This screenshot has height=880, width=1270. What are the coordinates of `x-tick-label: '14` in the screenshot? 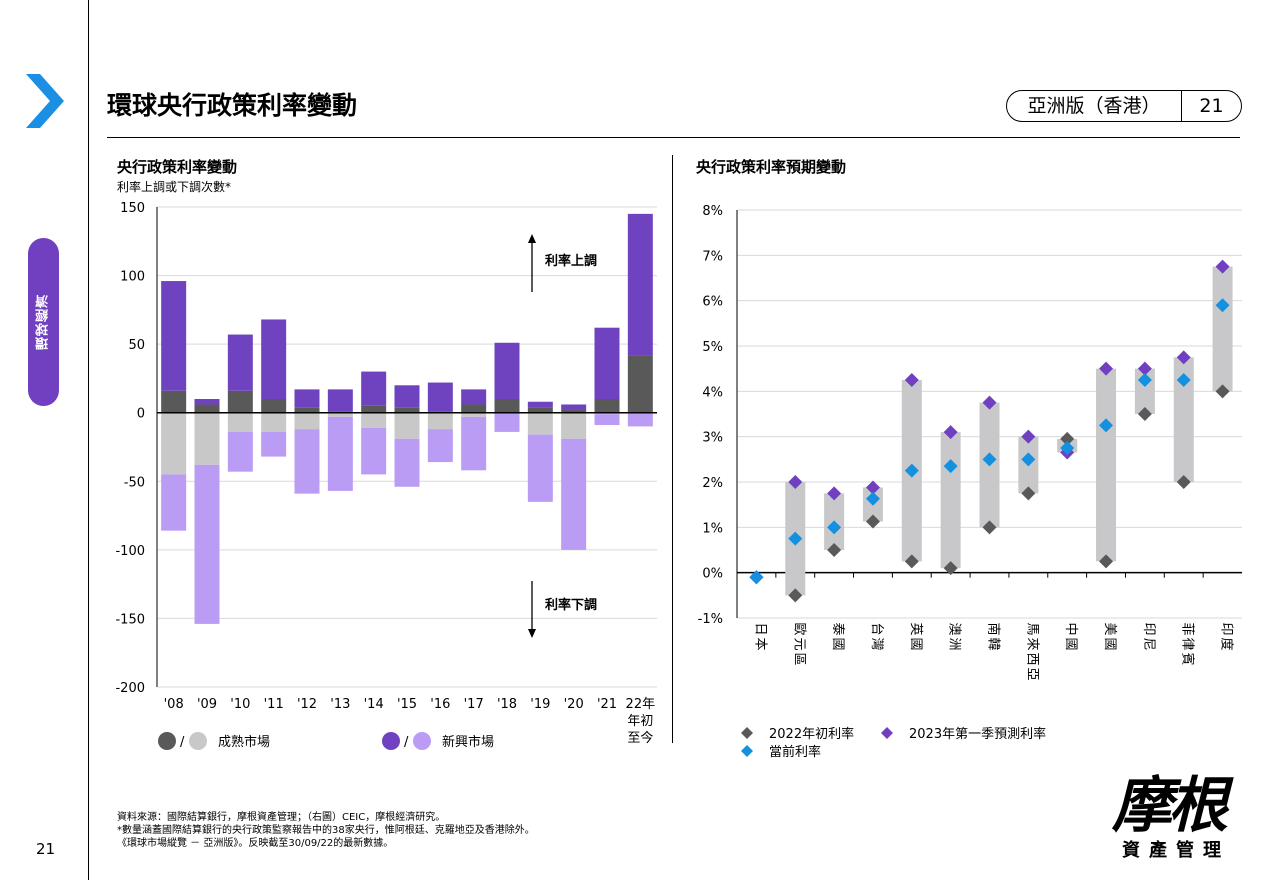 It's located at (374, 704).